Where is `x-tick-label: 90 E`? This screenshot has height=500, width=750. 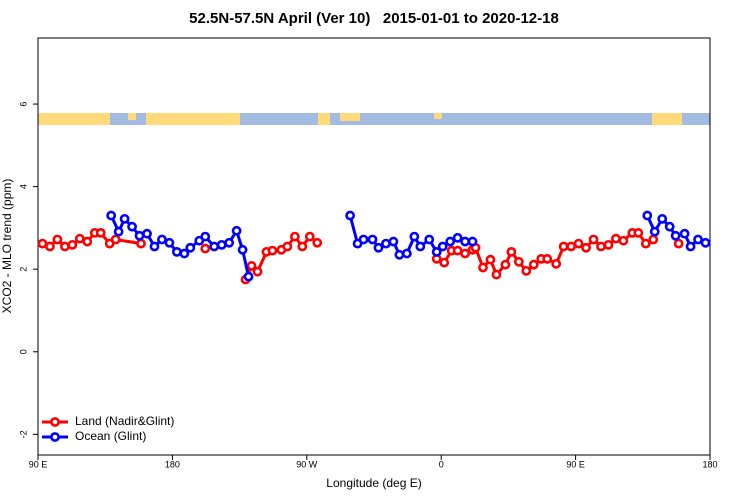
x-tick-label: 90 E is located at coordinates (38, 464).